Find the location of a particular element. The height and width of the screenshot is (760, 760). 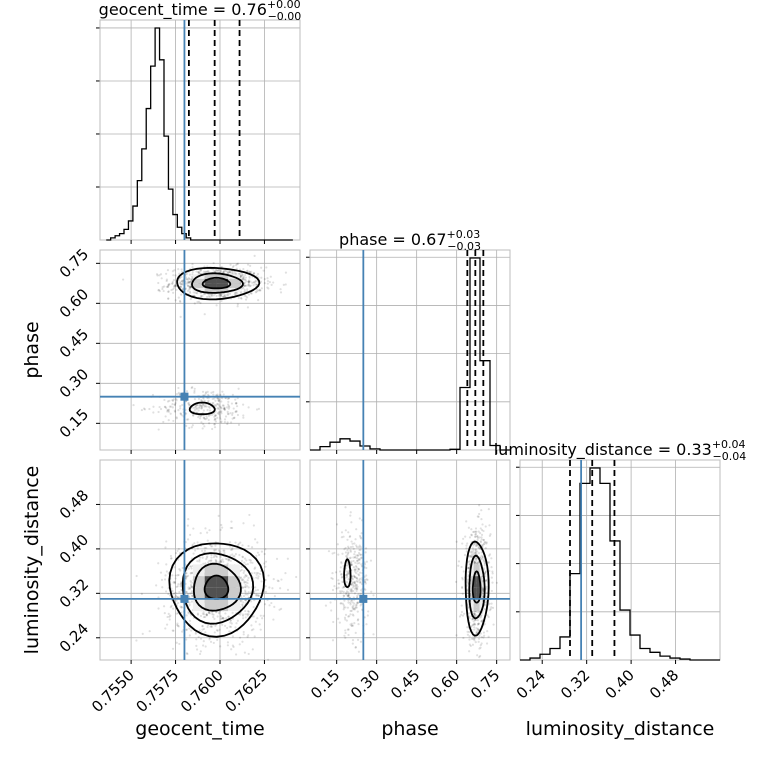

axis-label-phase: phase is located at coordinates (409, 729).